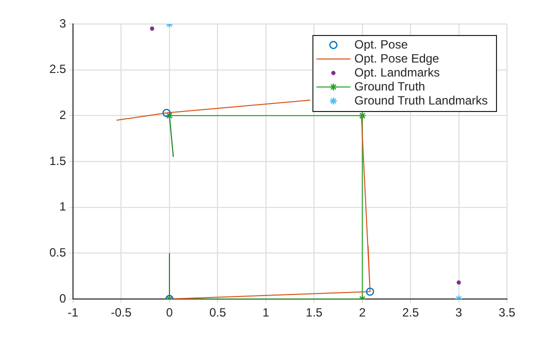 The height and width of the screenshot is (337, 560). I want to click on x-tick-label: 1, so click(266, 313).